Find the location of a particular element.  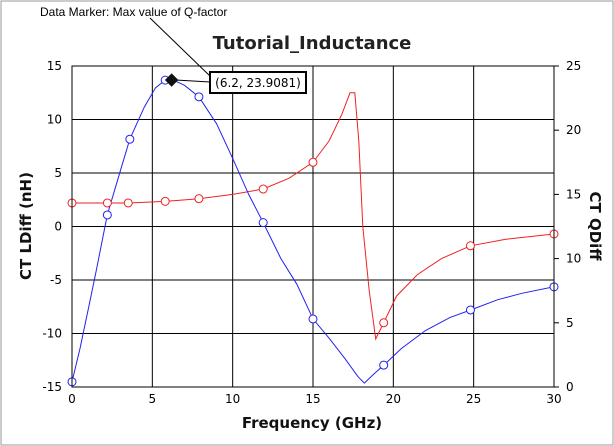

y-left-tick-label-4: 5 is located at coordinates (58, 173).